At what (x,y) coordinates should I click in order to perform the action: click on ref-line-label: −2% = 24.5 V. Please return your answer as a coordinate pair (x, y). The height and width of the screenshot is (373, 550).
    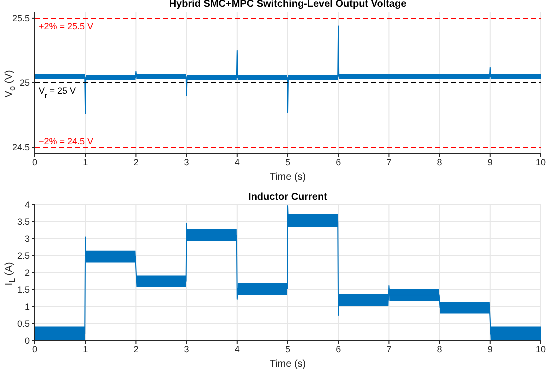
    Looking at the image, I should click on (66, 141).